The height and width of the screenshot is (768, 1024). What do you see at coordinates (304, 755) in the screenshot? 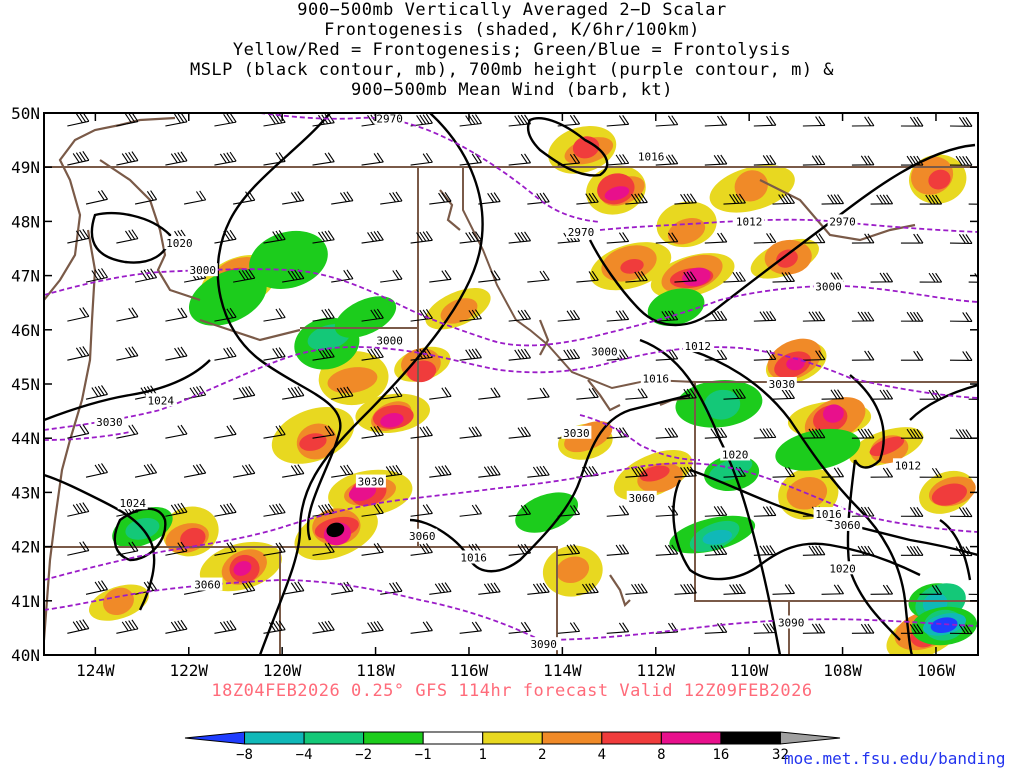
I see `colorbar-label: −4` at bounding box center [304, 755].